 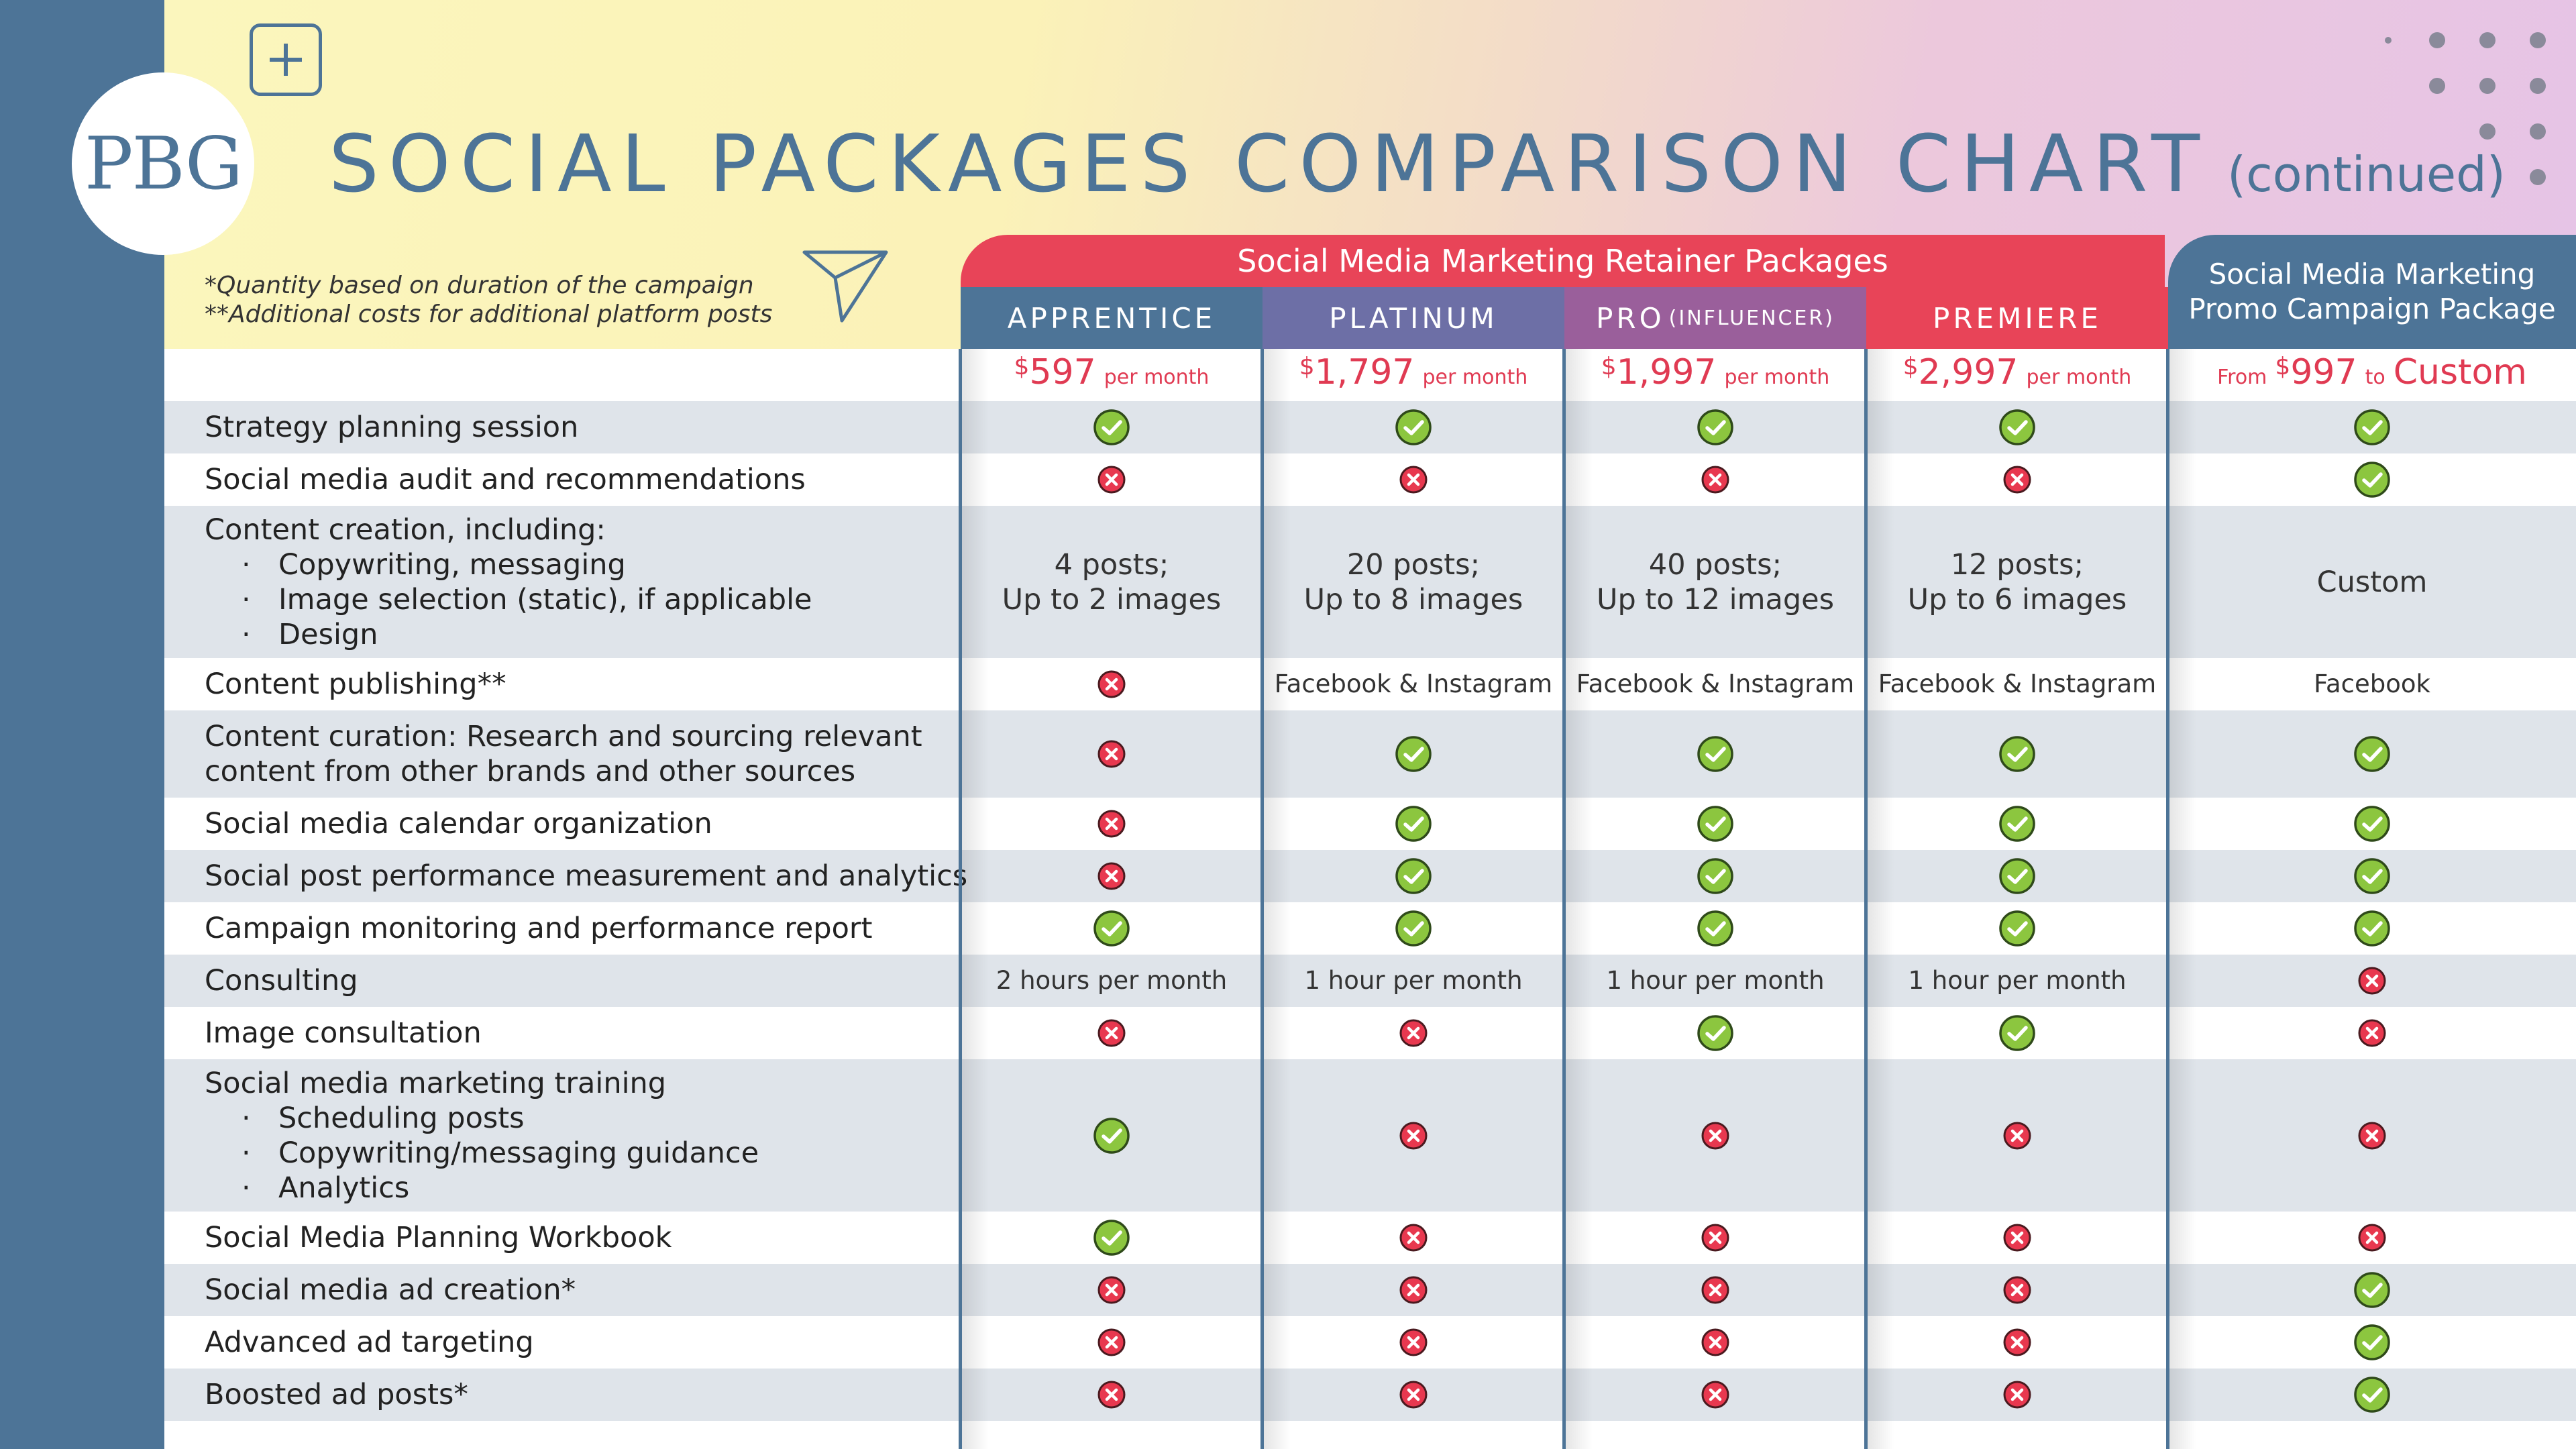 I want to click on row-bullet-item: Image selection (static), if applicable, so click(x=508, y=599).